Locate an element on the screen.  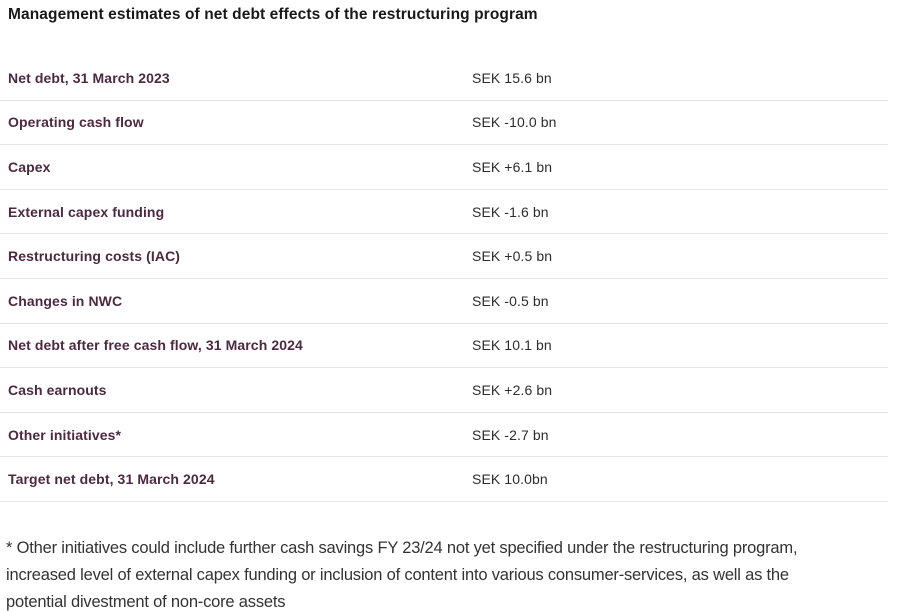
row-value: SEK 15.6 bn is located at coordinates (512, 77).